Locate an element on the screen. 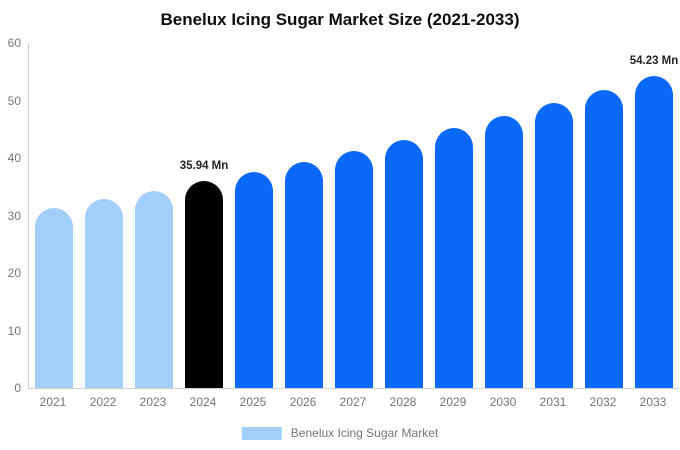  bar-slot-2023 is located at coordinates (154, 215).